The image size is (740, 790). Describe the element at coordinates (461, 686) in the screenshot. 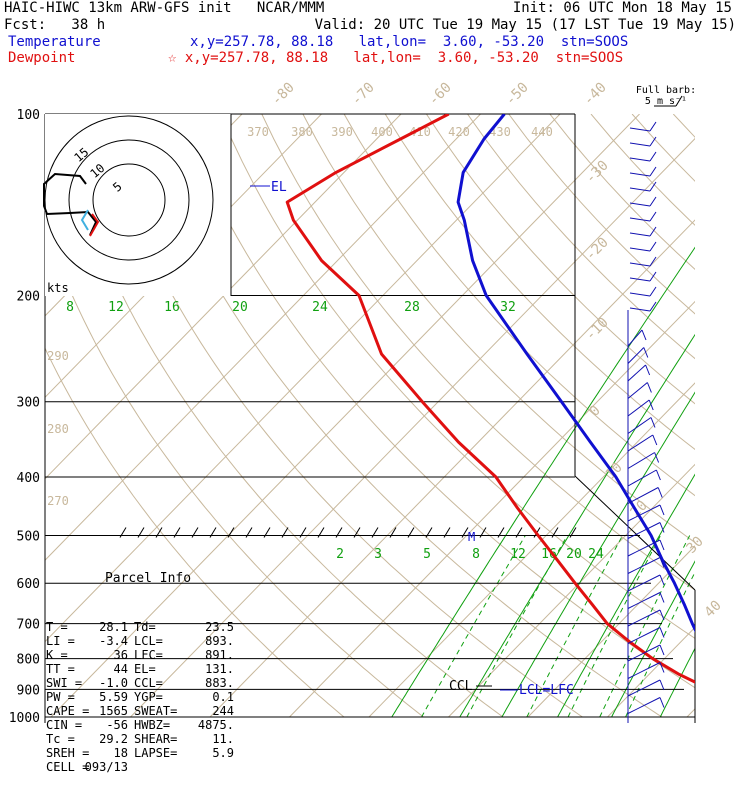

I see `ccl-marker-label: CCL` at that location.